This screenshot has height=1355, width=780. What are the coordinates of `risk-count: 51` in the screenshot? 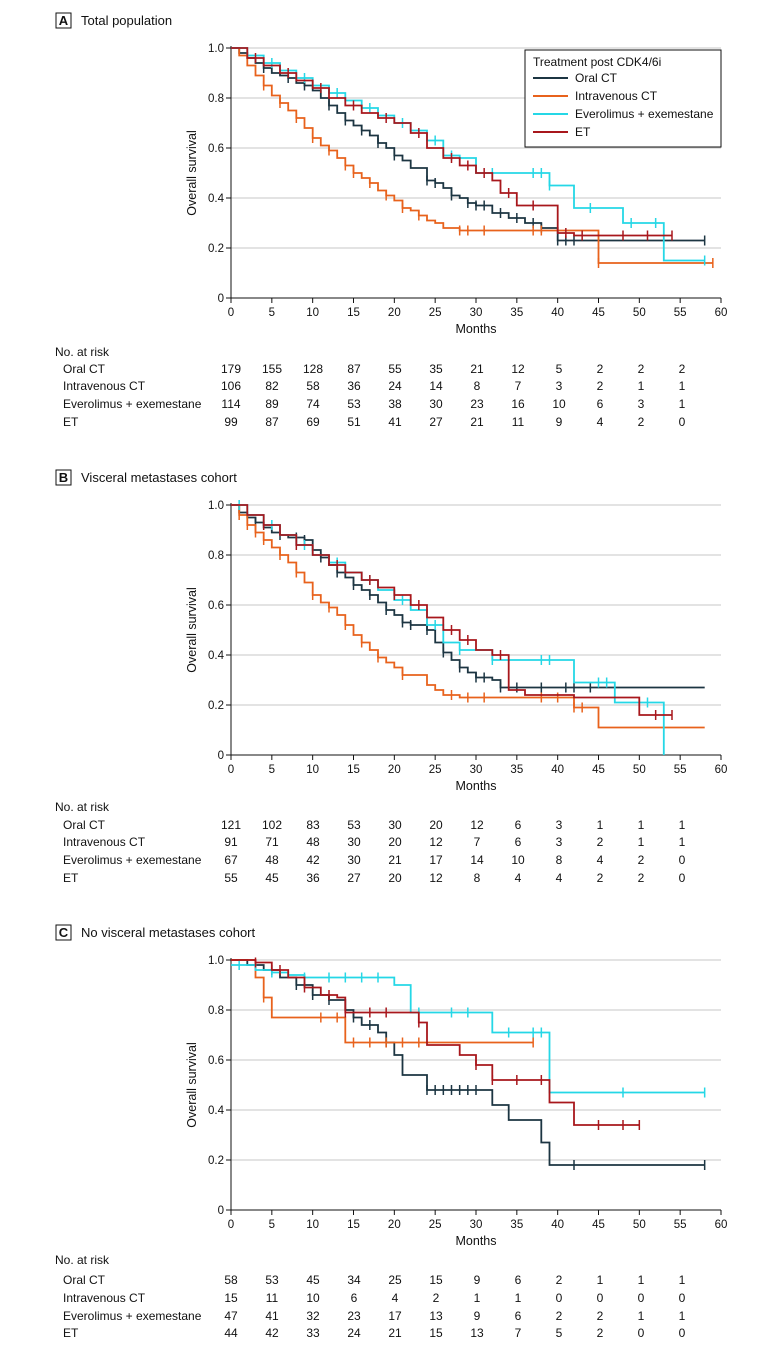 It's located at (354, 422).